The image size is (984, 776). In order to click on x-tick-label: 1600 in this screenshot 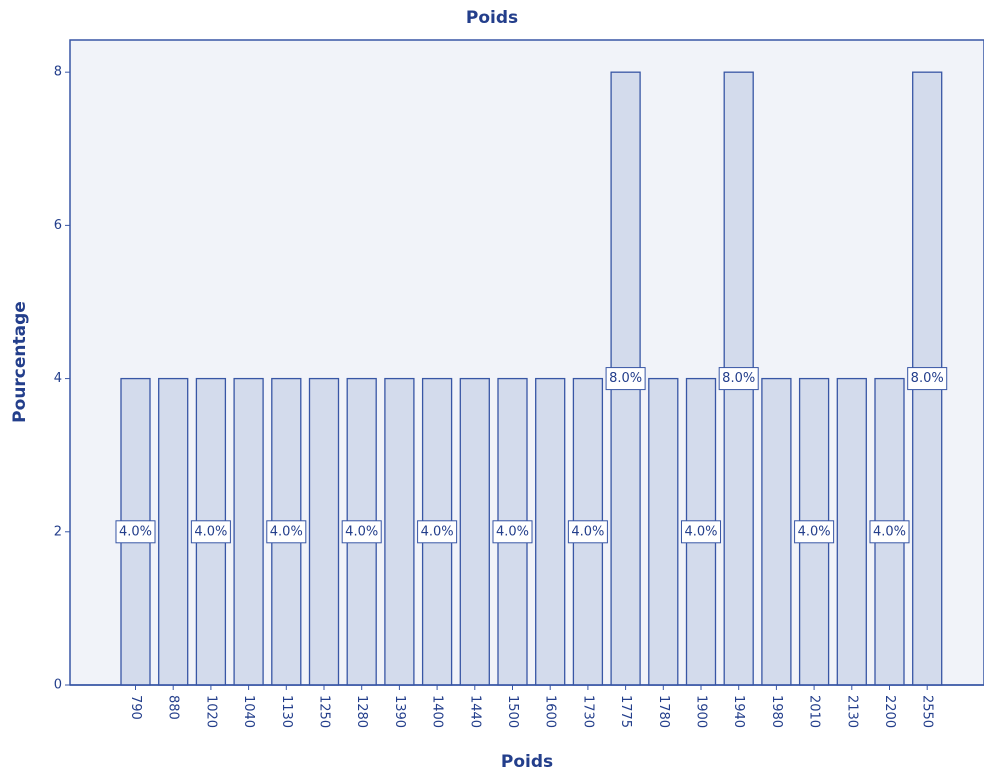, I will do `click(550, 711)`.